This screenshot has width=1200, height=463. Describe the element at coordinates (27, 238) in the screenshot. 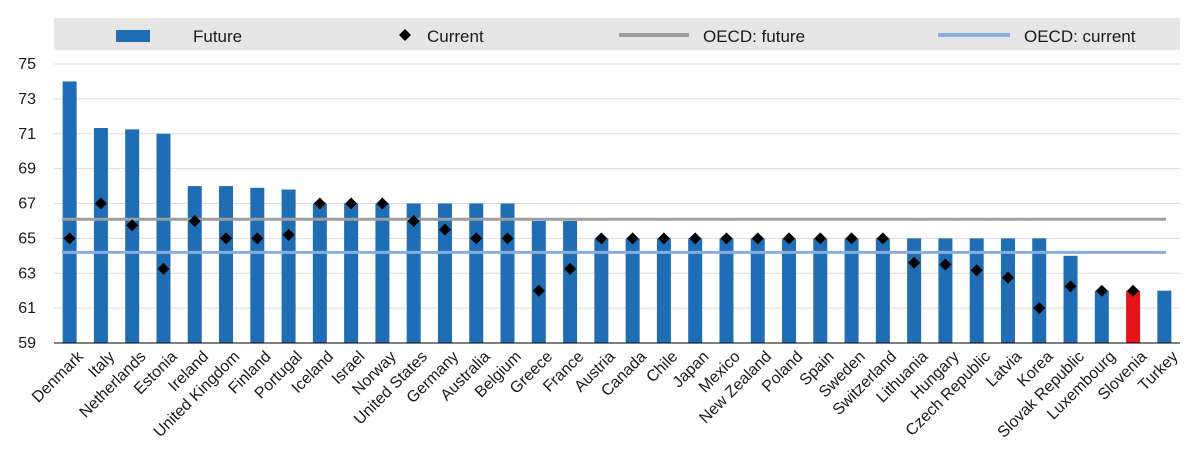

I see `y-tick-label: 65` at that location.